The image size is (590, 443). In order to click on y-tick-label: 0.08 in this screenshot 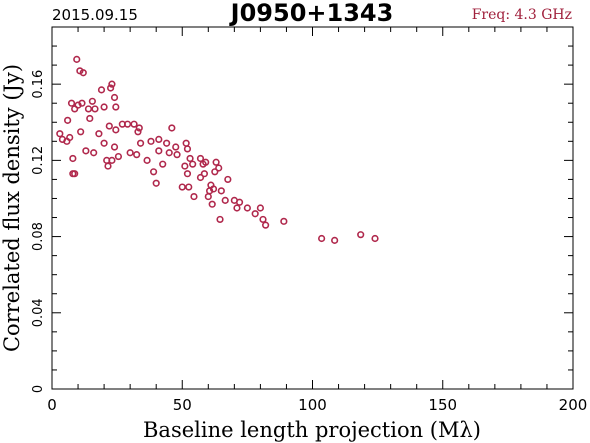, I will do `click(38, 236)`.